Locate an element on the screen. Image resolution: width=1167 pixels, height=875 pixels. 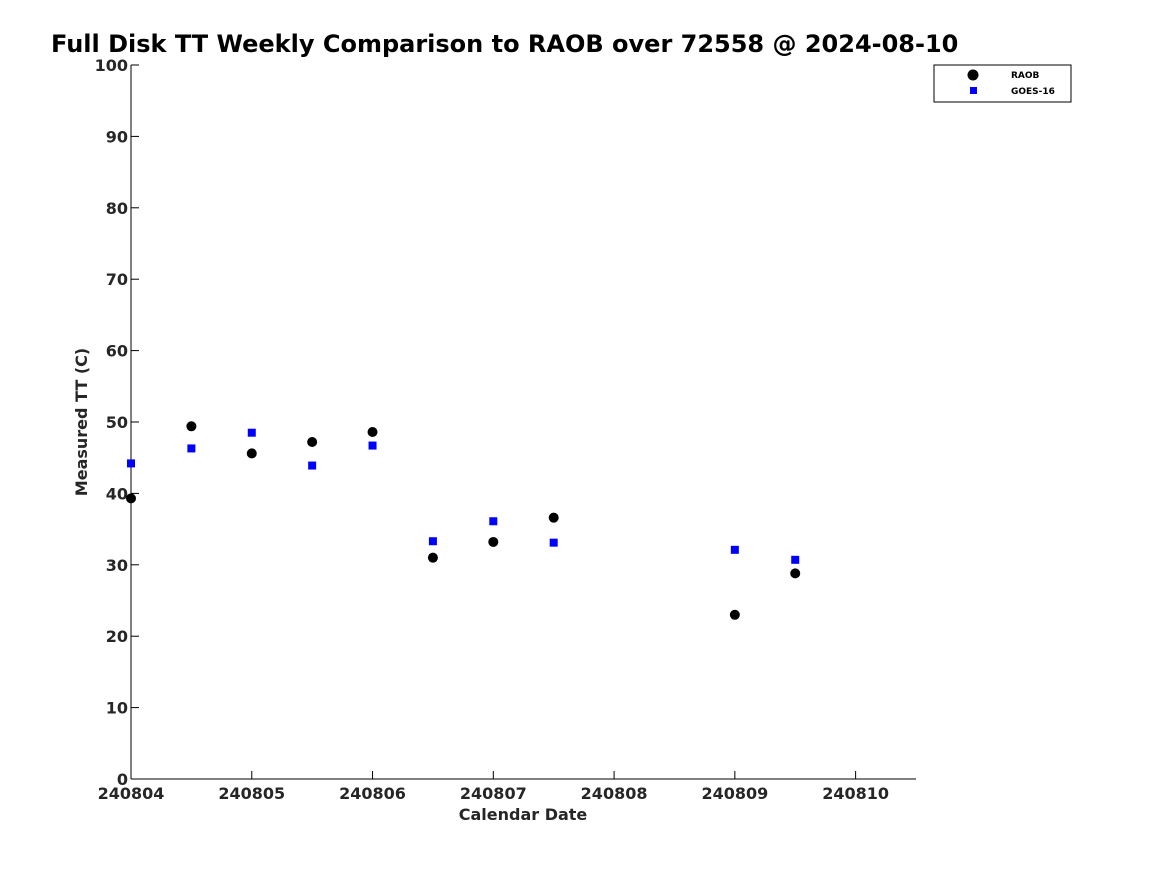
data-points is located at coordinates (463, 520).